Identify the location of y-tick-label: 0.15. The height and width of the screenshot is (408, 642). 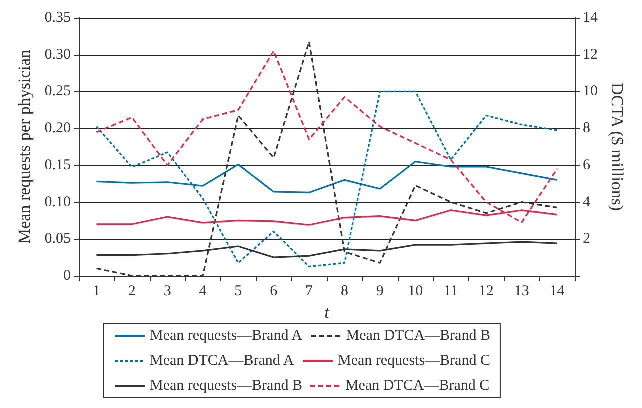
(57, 165).